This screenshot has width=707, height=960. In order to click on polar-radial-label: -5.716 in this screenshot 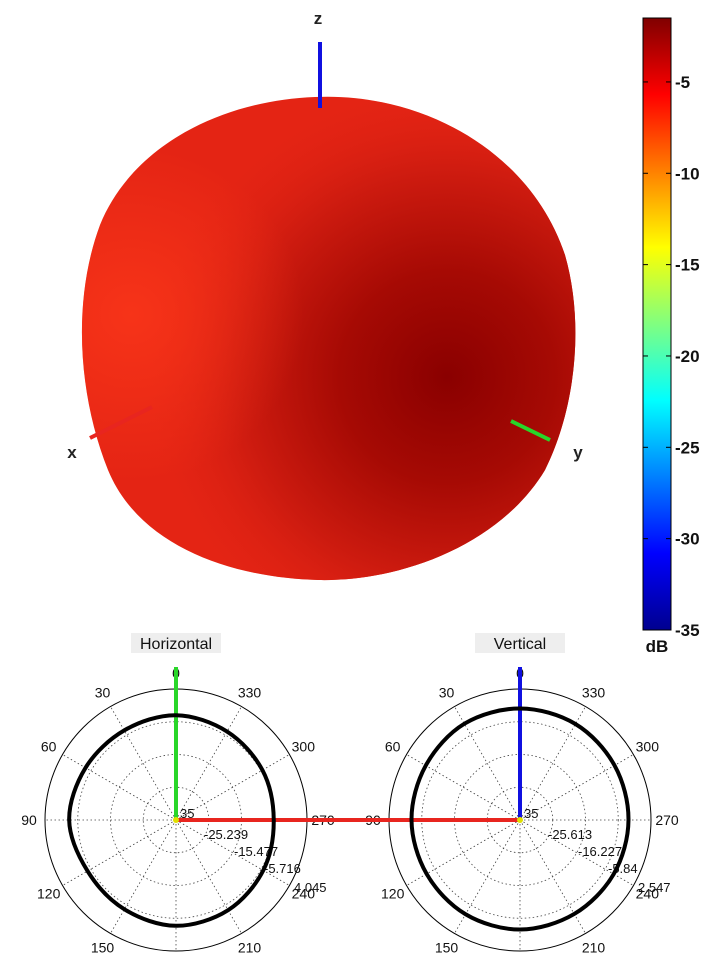, I will do `click(282, 868)`.